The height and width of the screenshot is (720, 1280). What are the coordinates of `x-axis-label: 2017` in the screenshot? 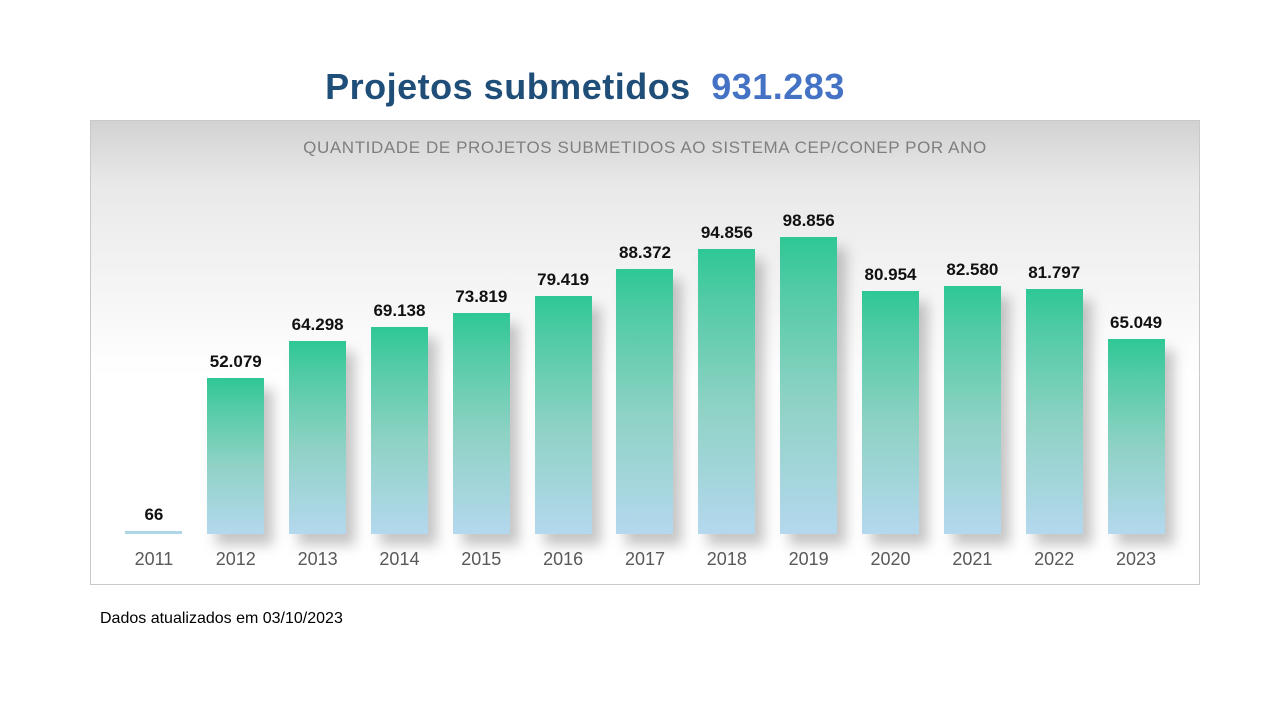 It's located at (644, 559).